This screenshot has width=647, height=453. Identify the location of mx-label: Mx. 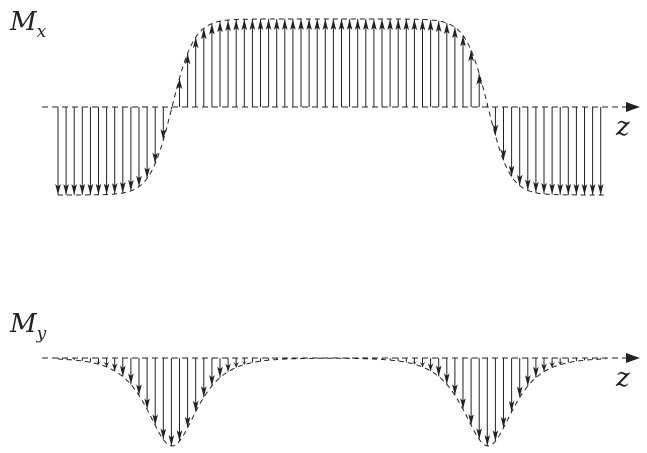
(28, 24).